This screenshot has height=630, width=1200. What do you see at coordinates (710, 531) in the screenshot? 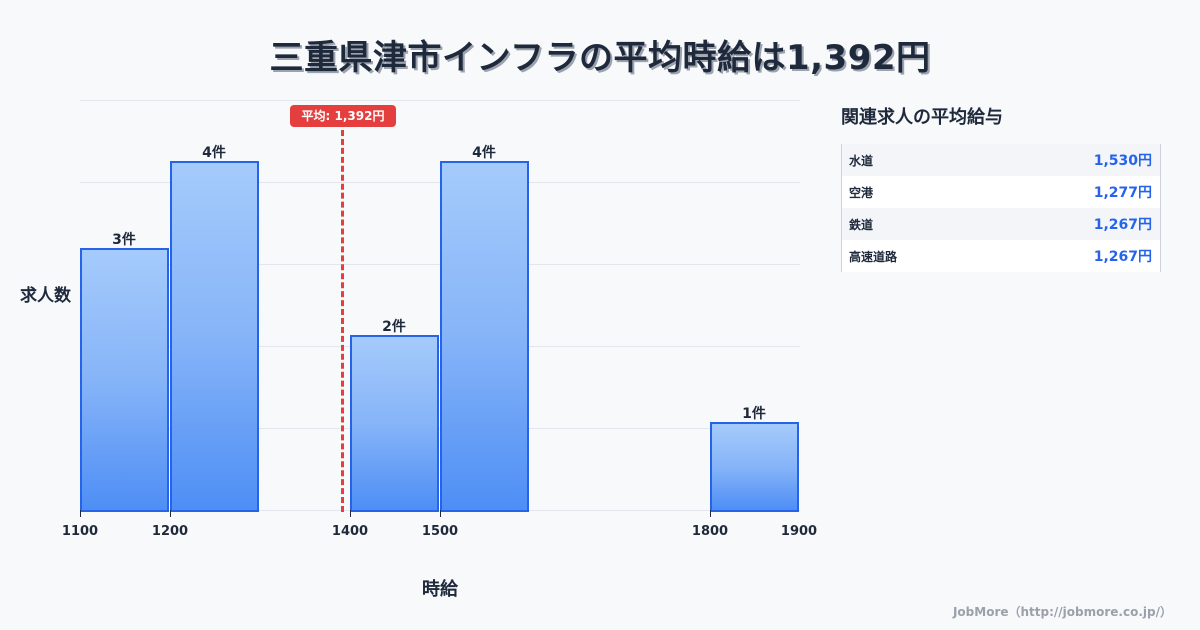
I see `x-tick-label: 1800` at bounding box center [710, 531].